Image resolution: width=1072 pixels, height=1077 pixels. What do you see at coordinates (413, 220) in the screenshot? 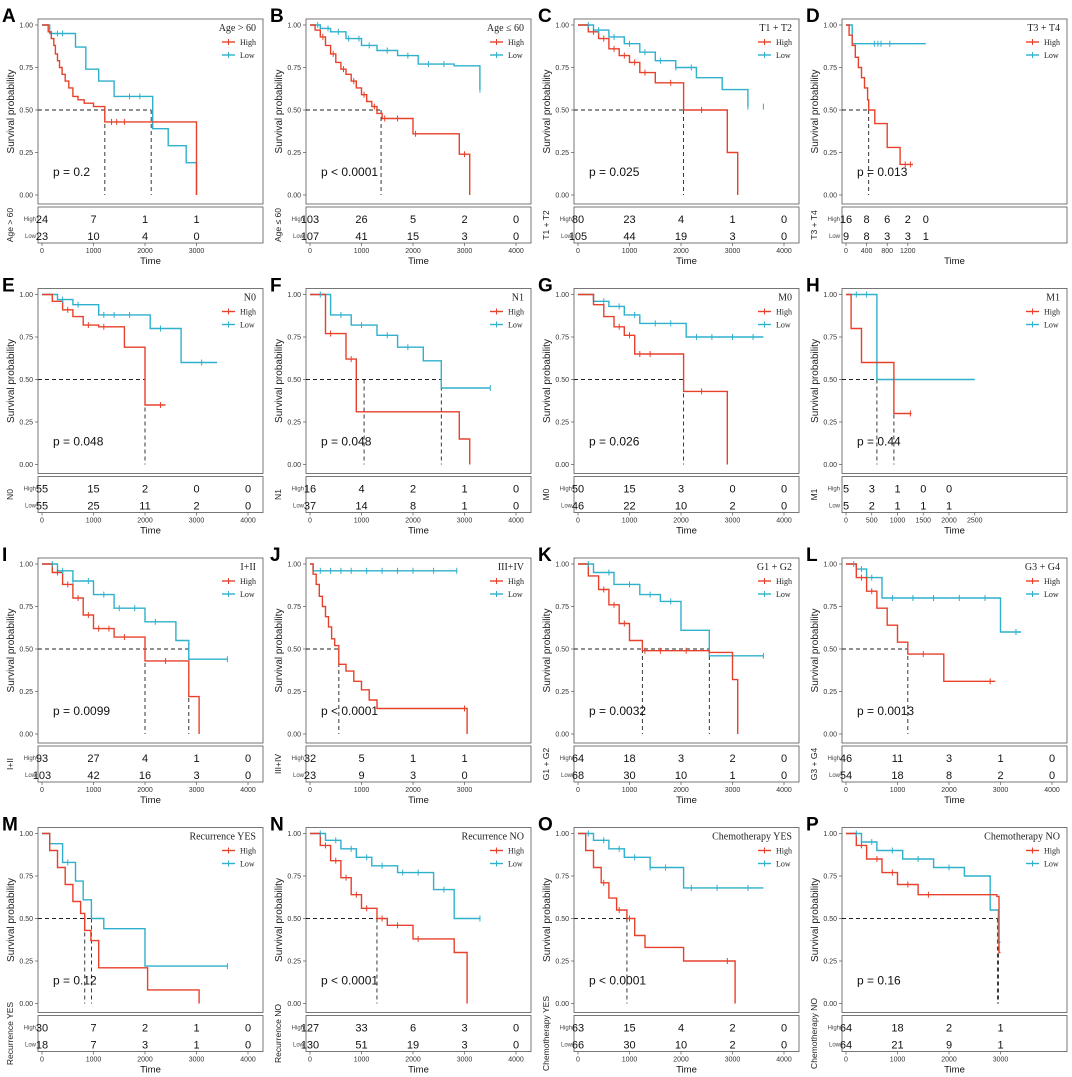
I see `risk-count-high: 5` at bounding box center [413, 220].